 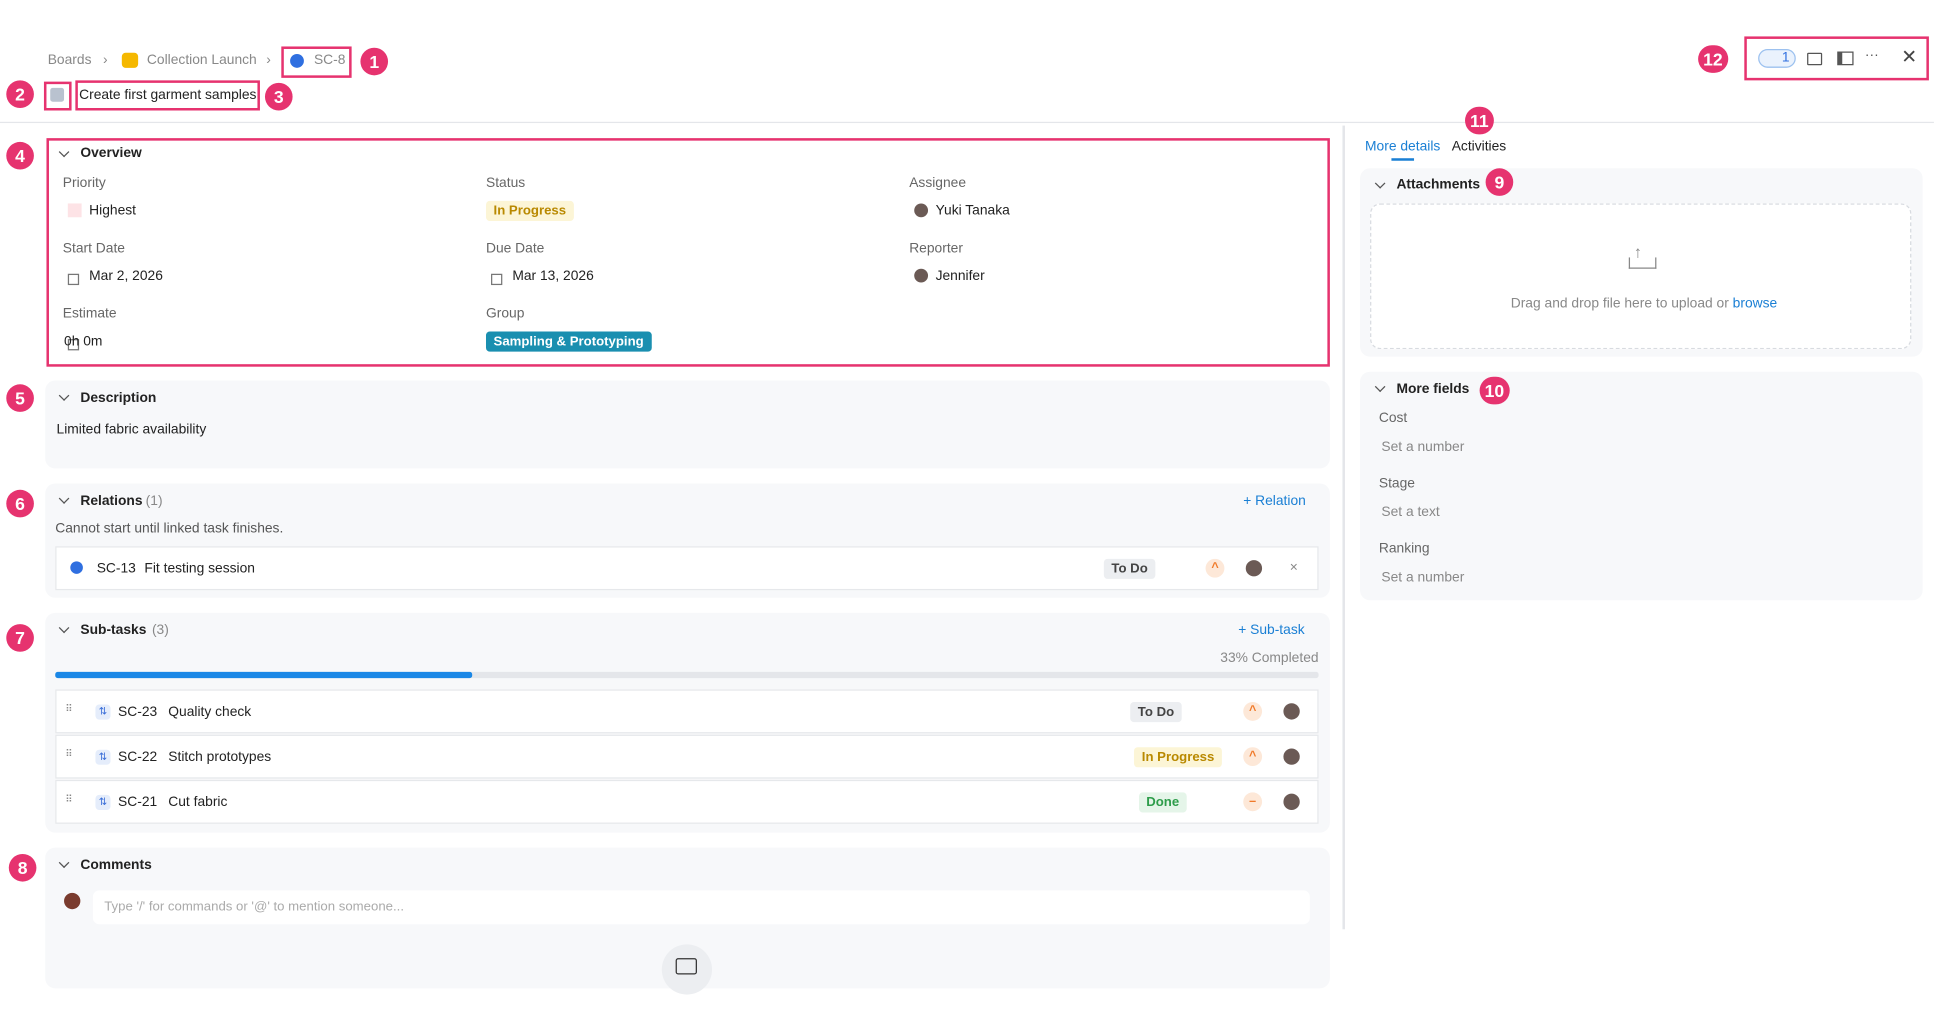 What do you see at coordinates (69, 60) in the screenshot?
I see `breadcrumb: Boards` at bounding box center [69, 60].